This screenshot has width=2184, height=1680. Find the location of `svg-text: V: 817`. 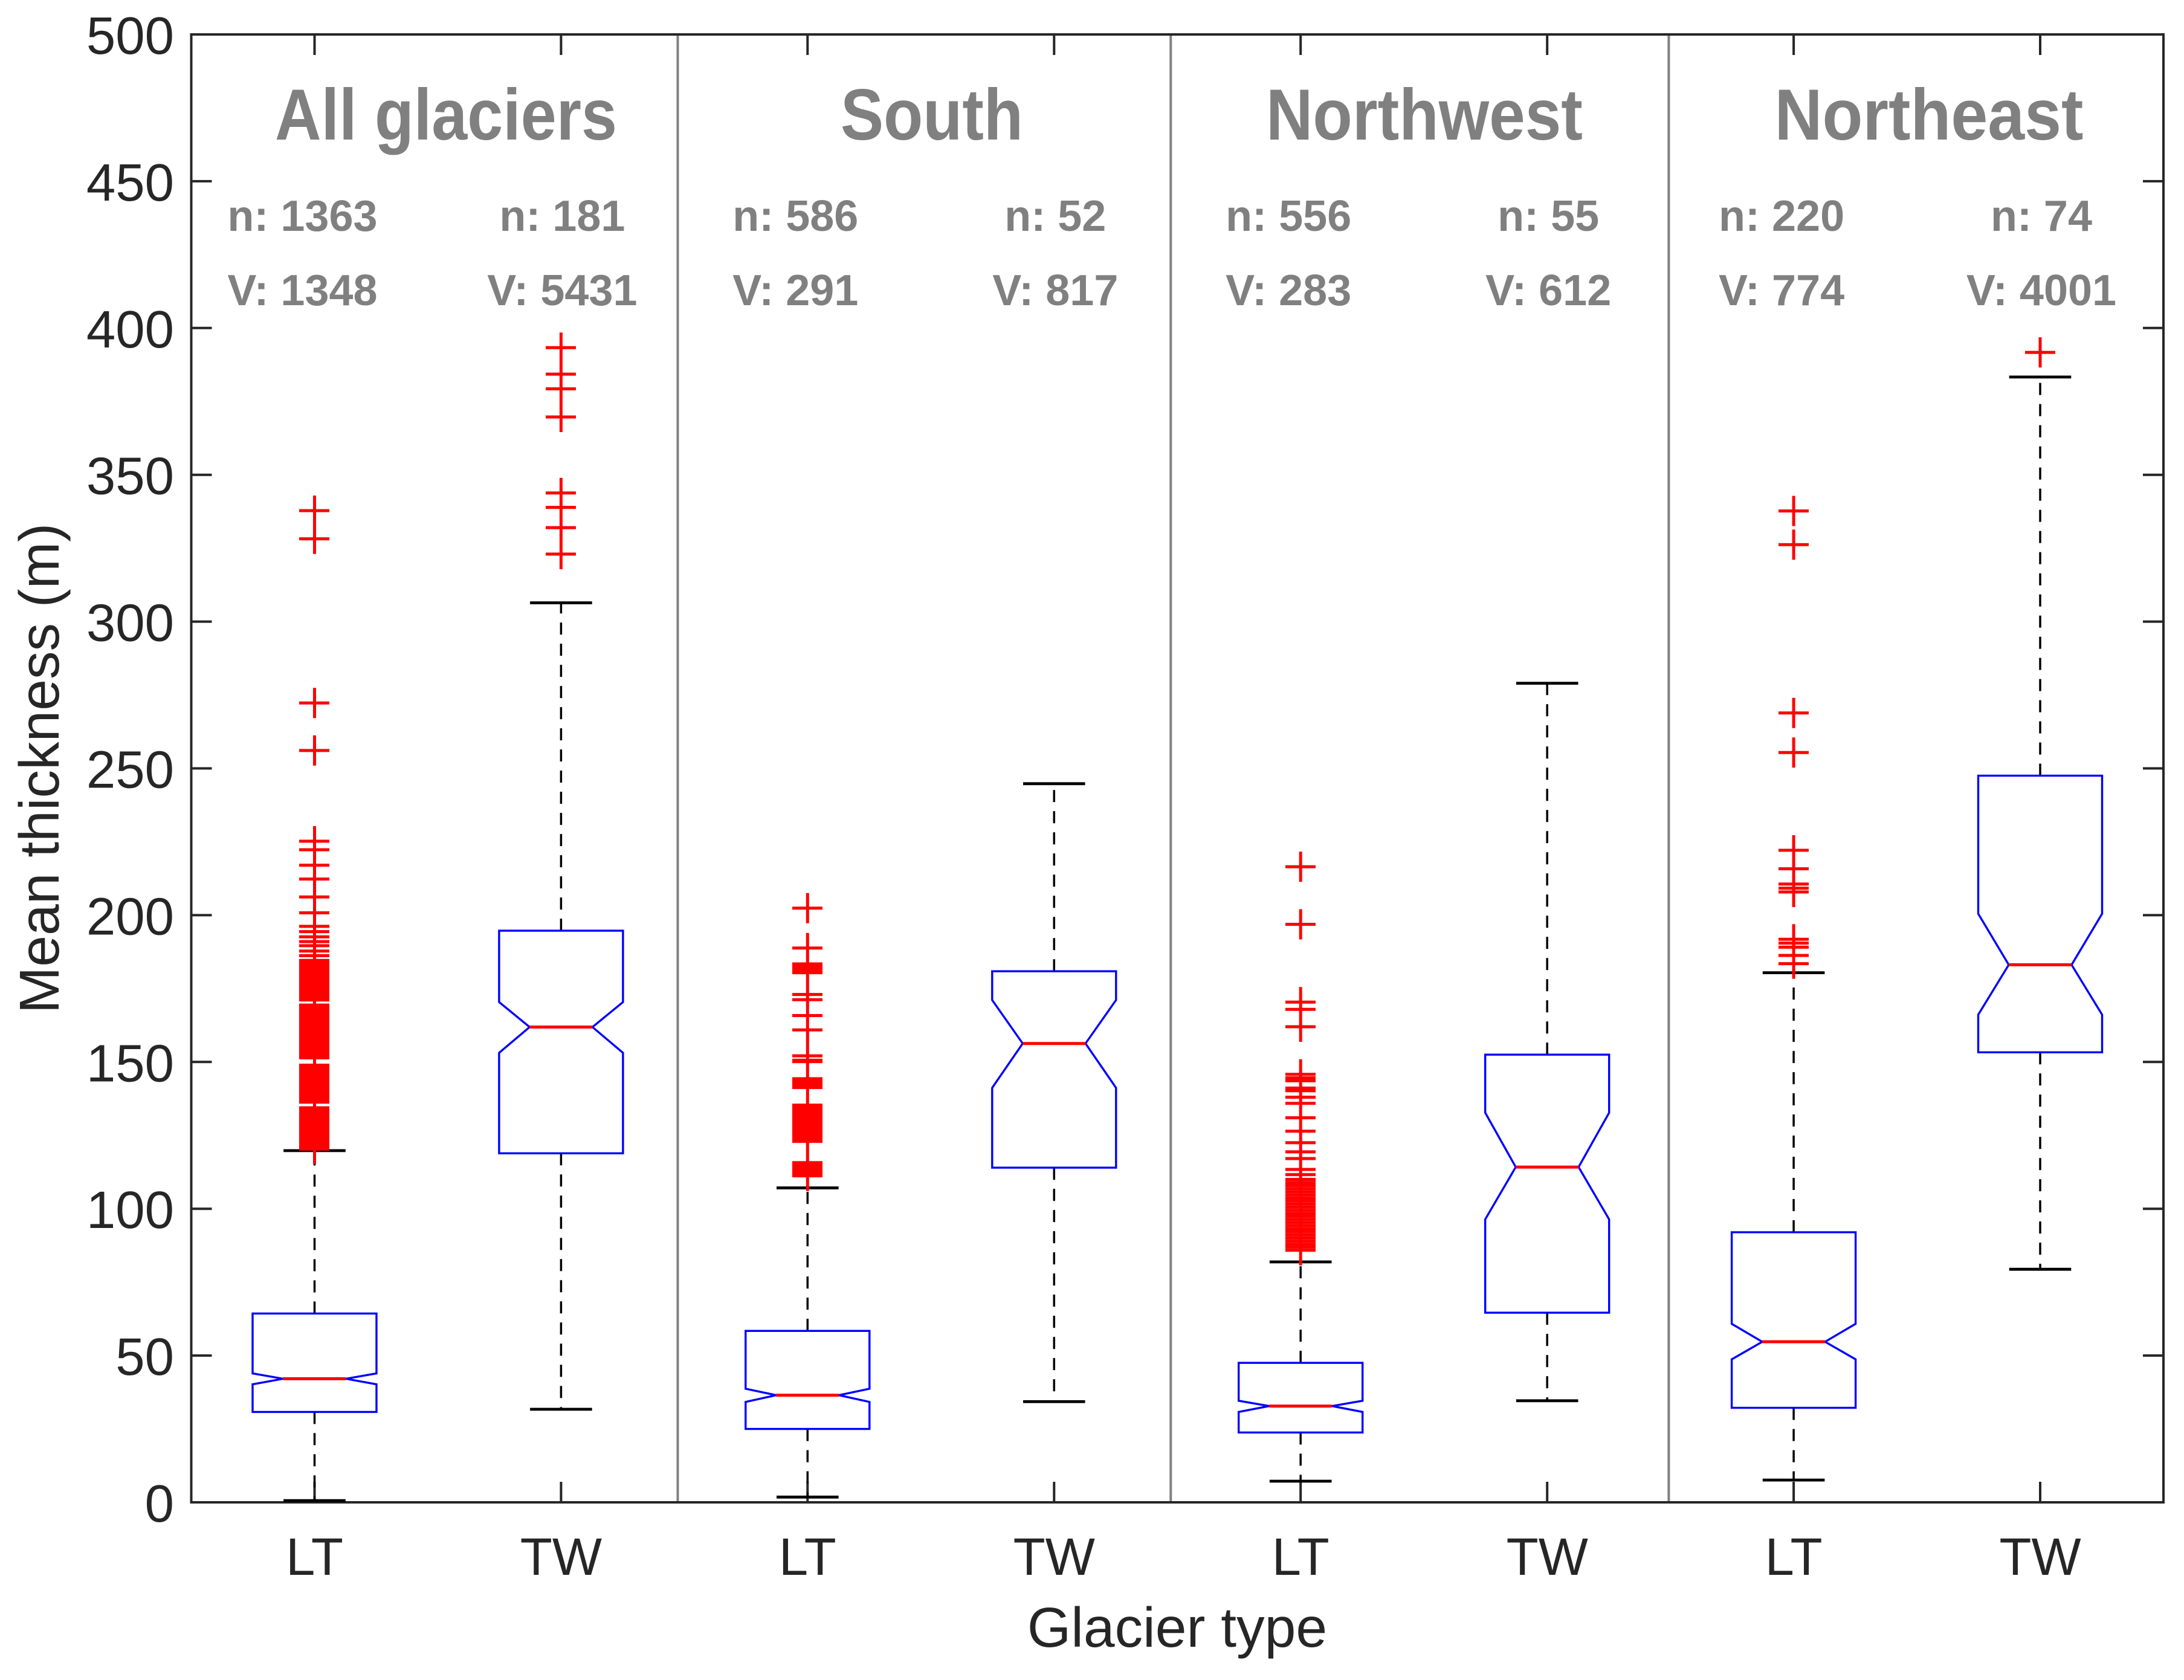

svg-text: V: 817 is located at coordinates (1055, 291).